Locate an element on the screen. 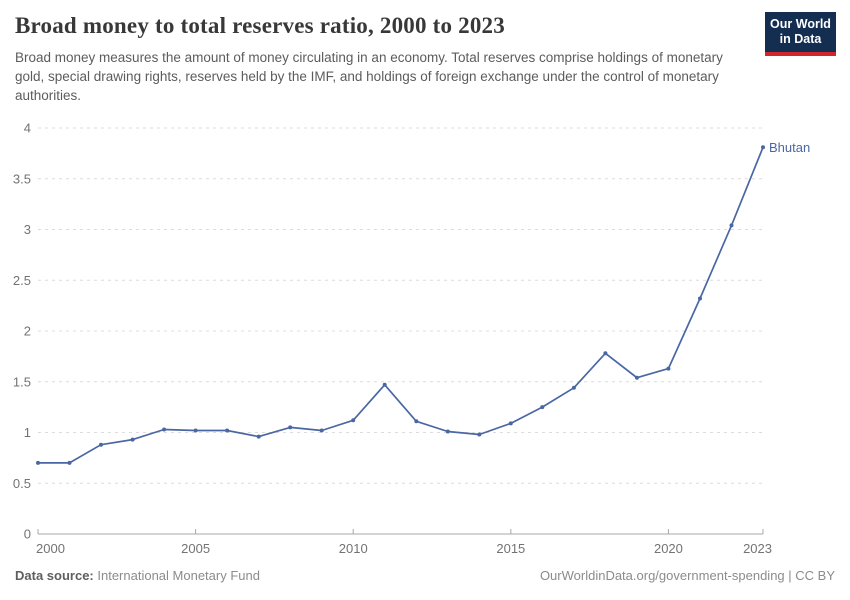  data-source: Data source: International Monetary Fund is located at coordinates (137, 575).